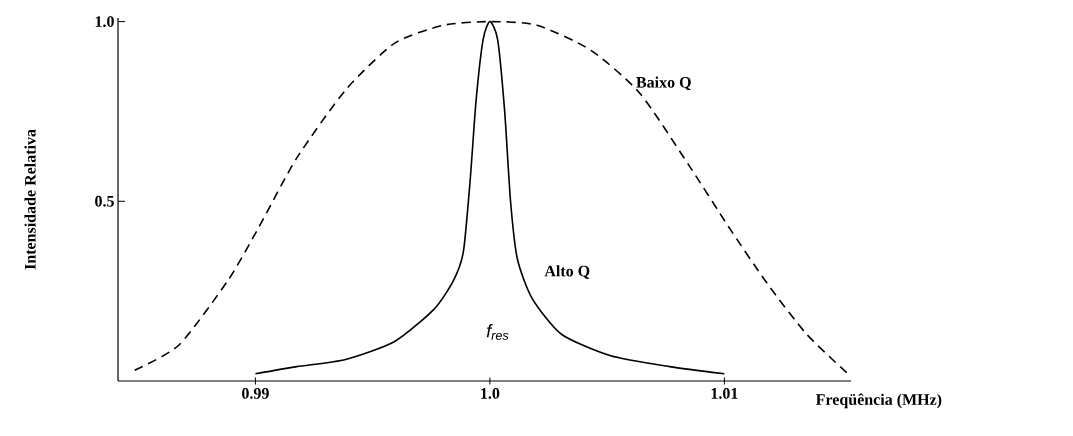 The width and height of the screenshot is (1073, 436). Describe the element at coordinates (490, 393) in the screenshot. I see `x-tick-label: 1.0` at that location.